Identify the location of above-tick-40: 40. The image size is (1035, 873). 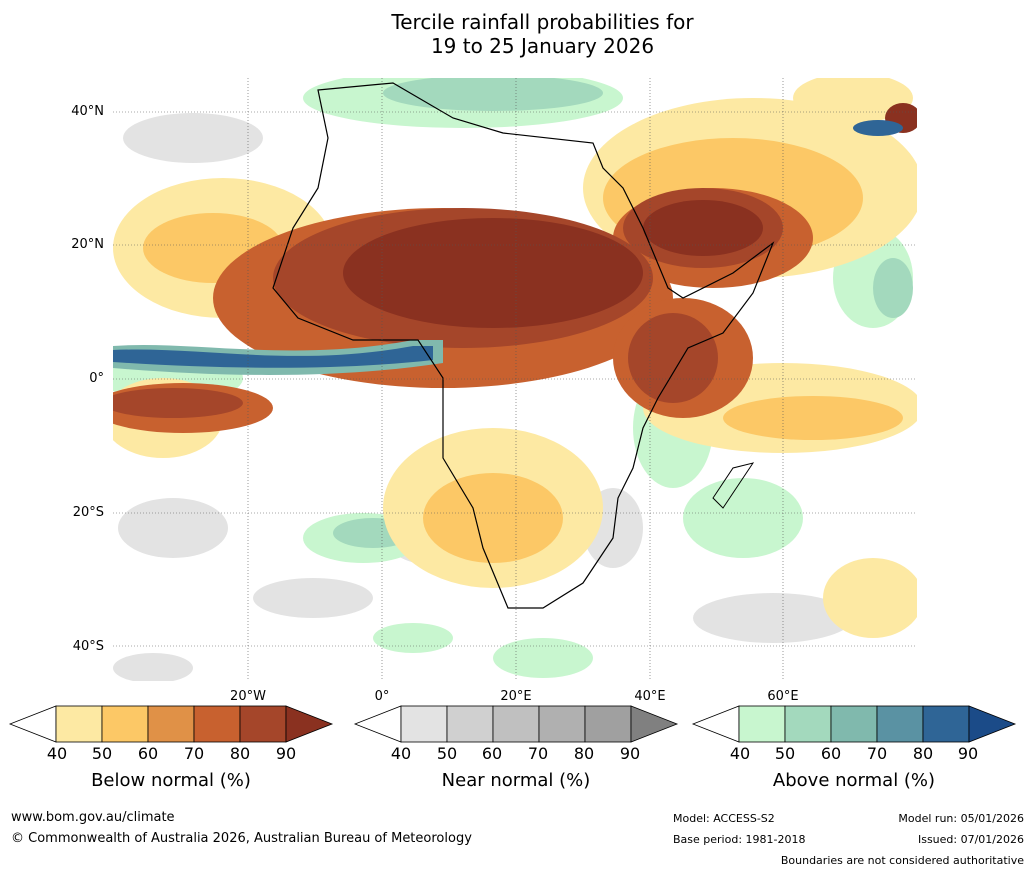
(740, 753).